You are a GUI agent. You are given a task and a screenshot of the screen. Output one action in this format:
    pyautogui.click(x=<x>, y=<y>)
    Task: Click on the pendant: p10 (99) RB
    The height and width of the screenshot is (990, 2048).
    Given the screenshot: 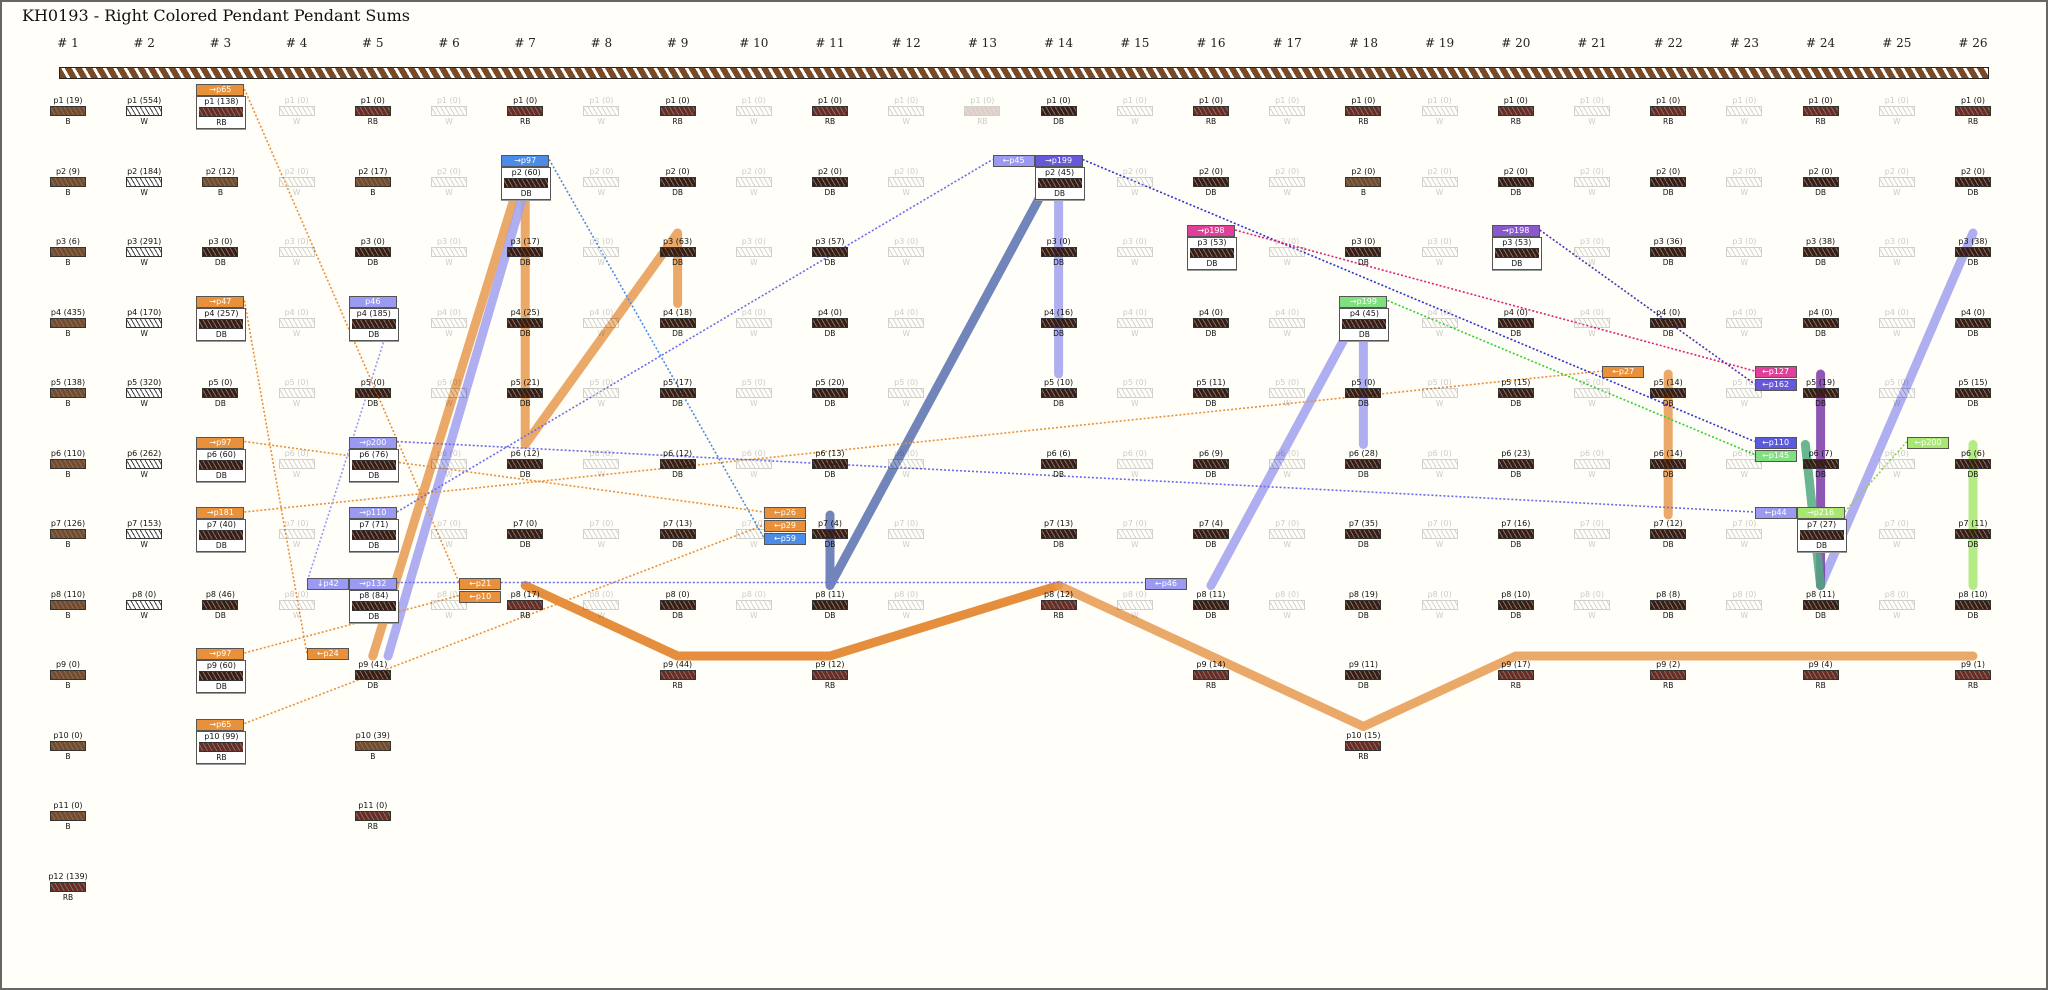 What is the action you would take?
    pyautogui.click(x=221, y=747)
    